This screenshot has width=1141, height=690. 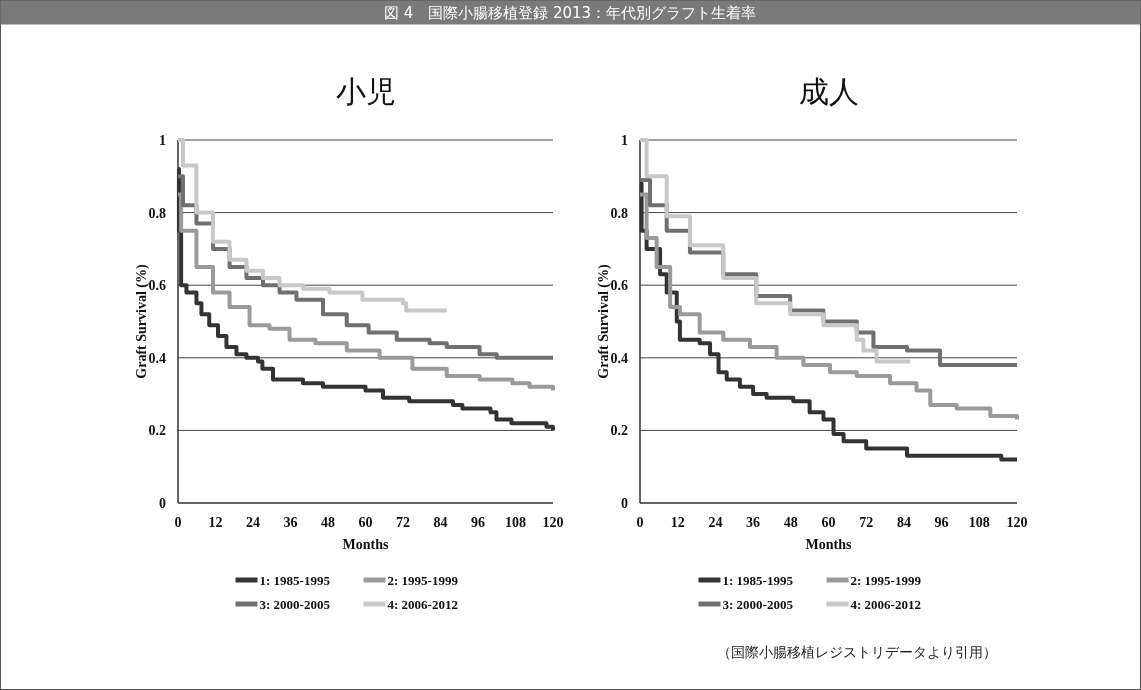 I want to click on chart-title: 小児, so click(x=365, y=91).